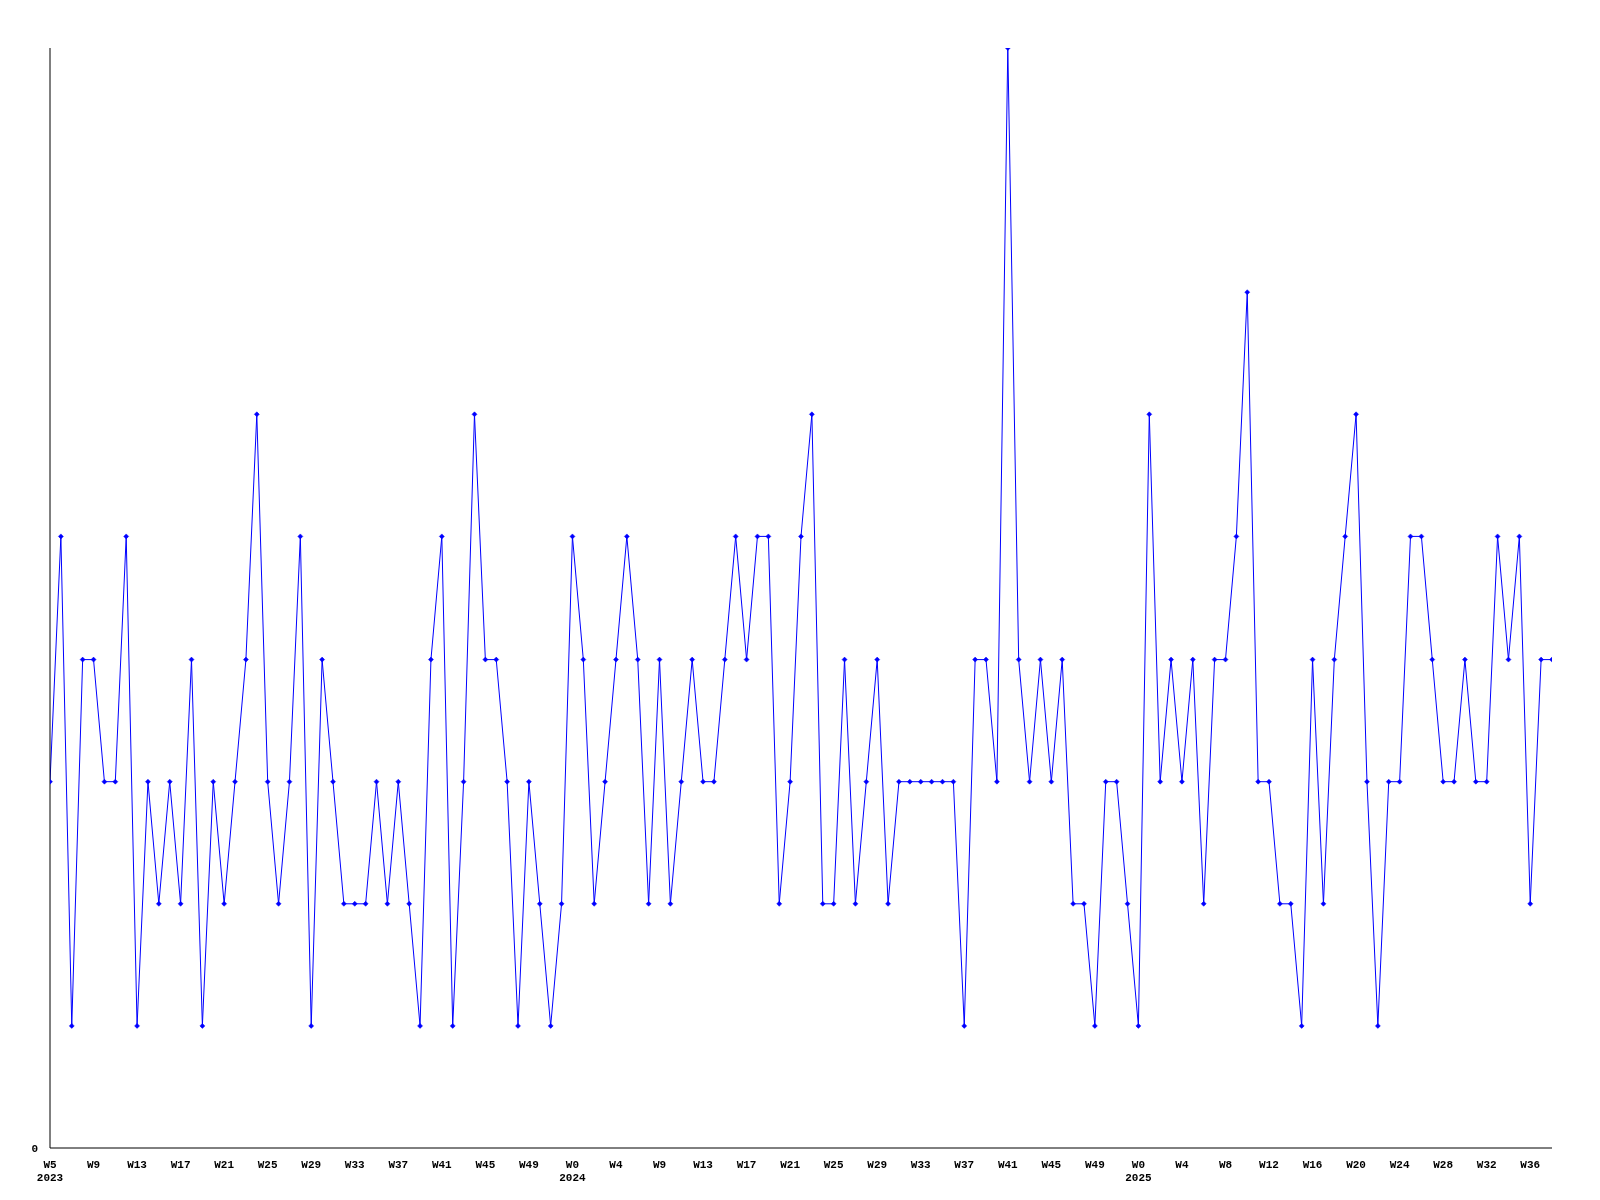 This screenshot has height=1200, width=1600. What do you see at coordinates (50, 1171) in the screenshot?
I see `x-tick-label: W5 2023` at bounding box center [50, 1171].